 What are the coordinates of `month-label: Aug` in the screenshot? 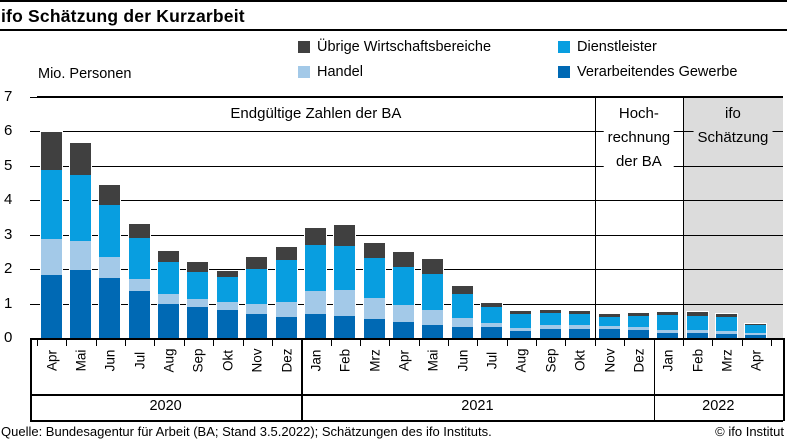 It's located at (521, 360).